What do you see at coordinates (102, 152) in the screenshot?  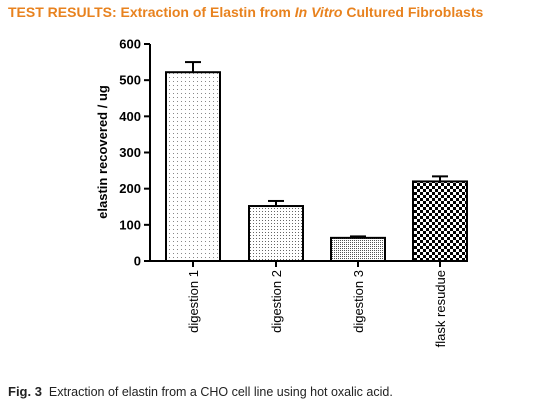 I see `y-axis-label: elastin recovered / ug` at bounding box center [102, 152].